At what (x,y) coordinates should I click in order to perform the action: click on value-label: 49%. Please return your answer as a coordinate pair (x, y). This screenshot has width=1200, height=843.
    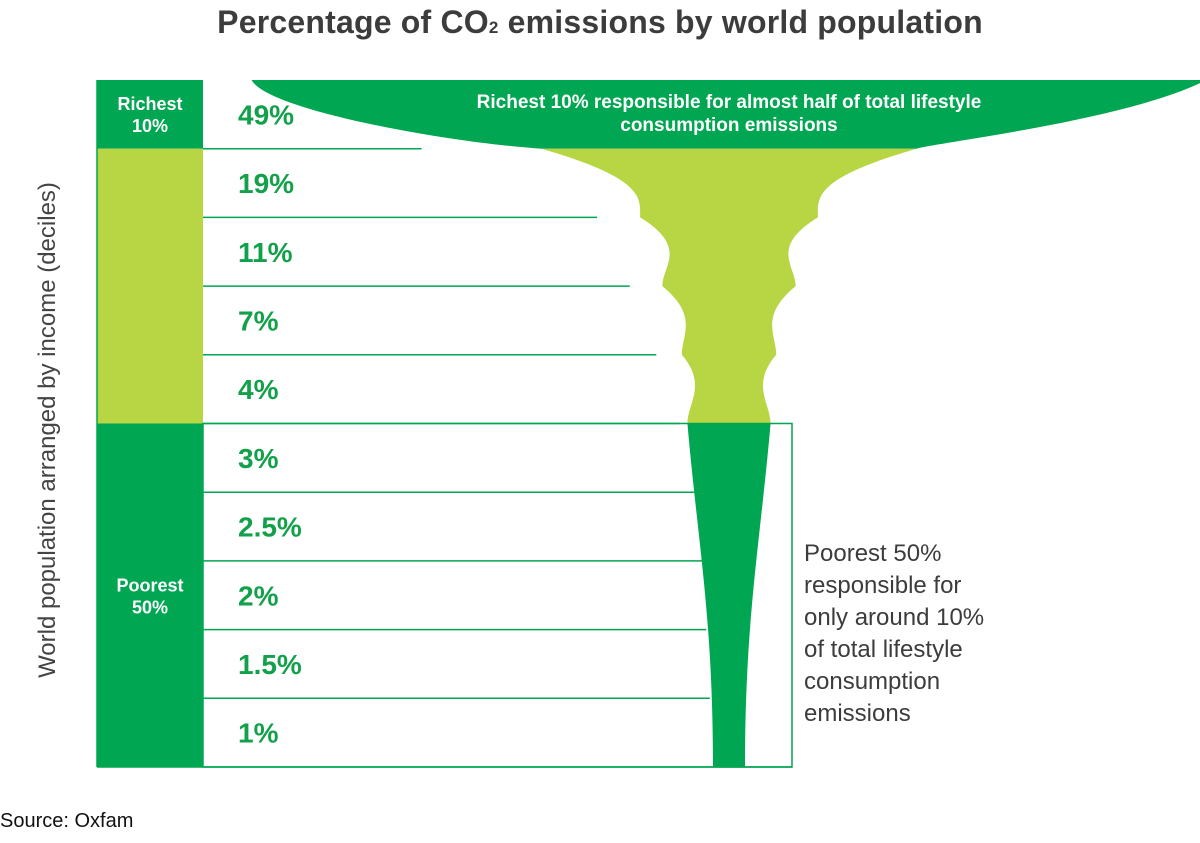
    Looking at the image, I should click on (266, 114).